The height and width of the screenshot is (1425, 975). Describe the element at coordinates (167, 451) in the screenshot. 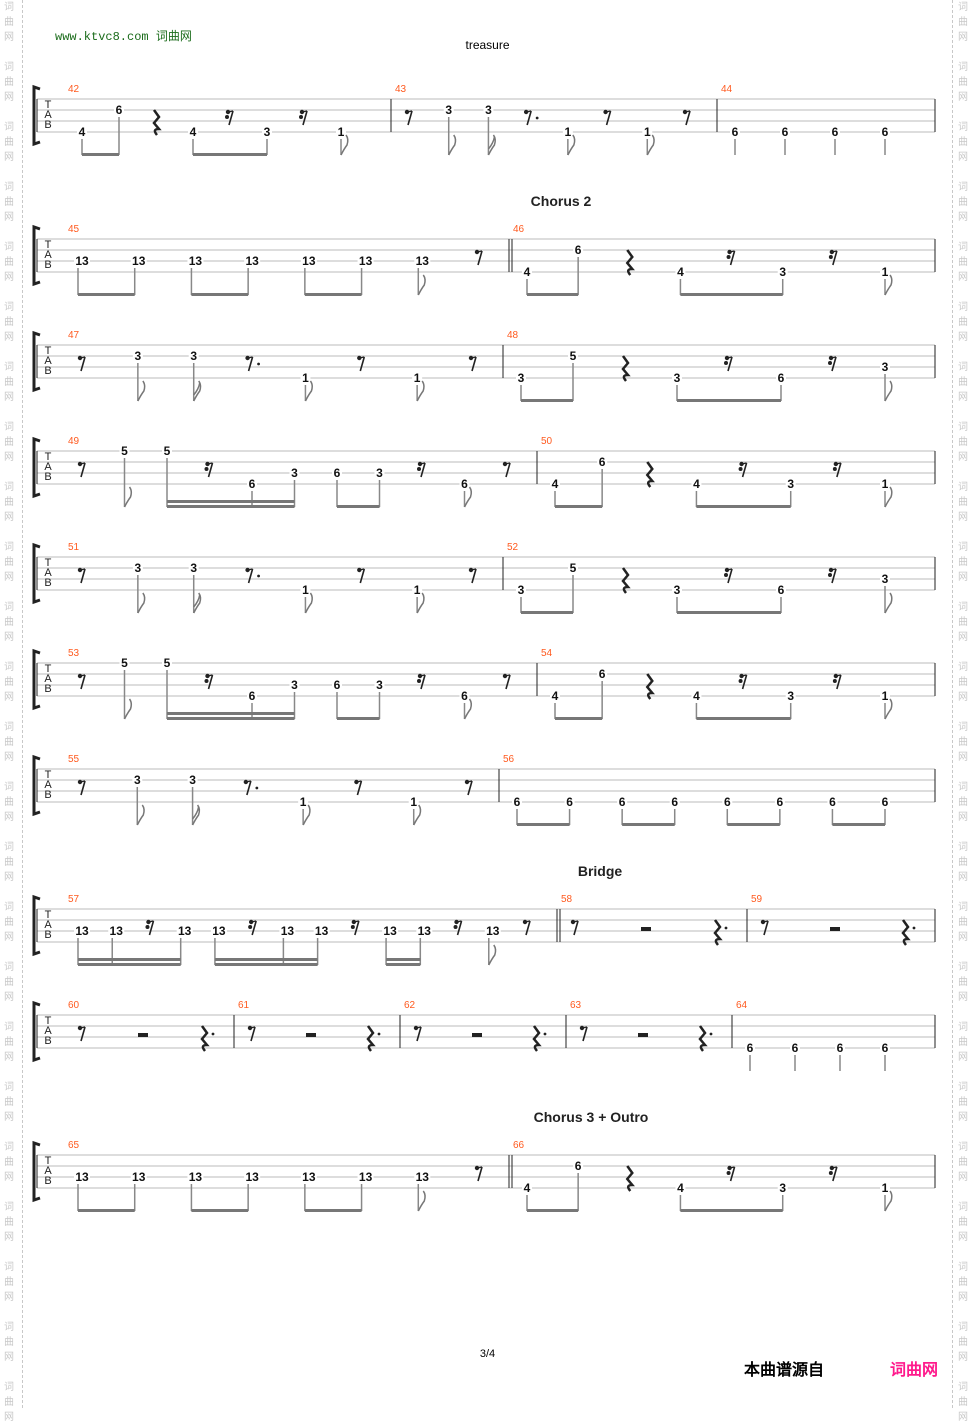

I see `fret-number: 5` at that location.